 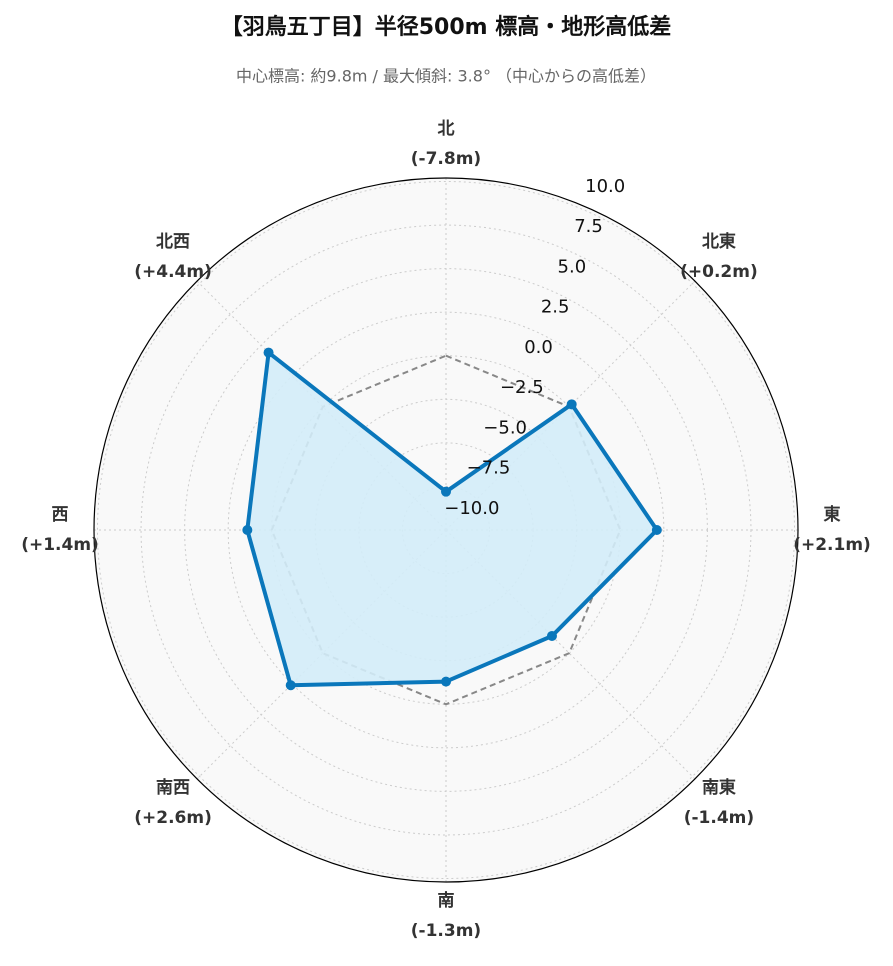 I want to click on chart-subtitle: 中心標高: 約9.8m / 最大傾斜: 3.8° （中心からの高低差）, so click(x=446, y=76).